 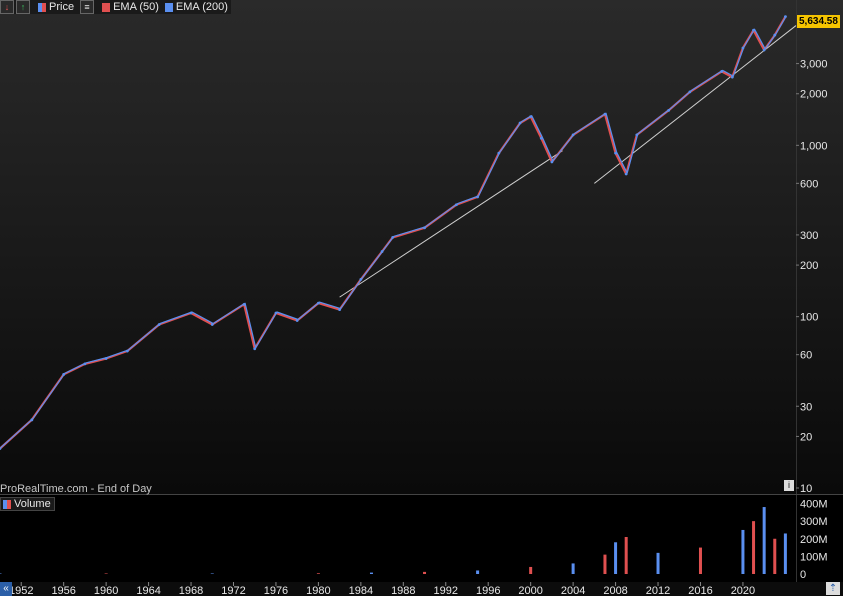 I want to click on x-tick-label: 1972, so click(x=233, y=590).